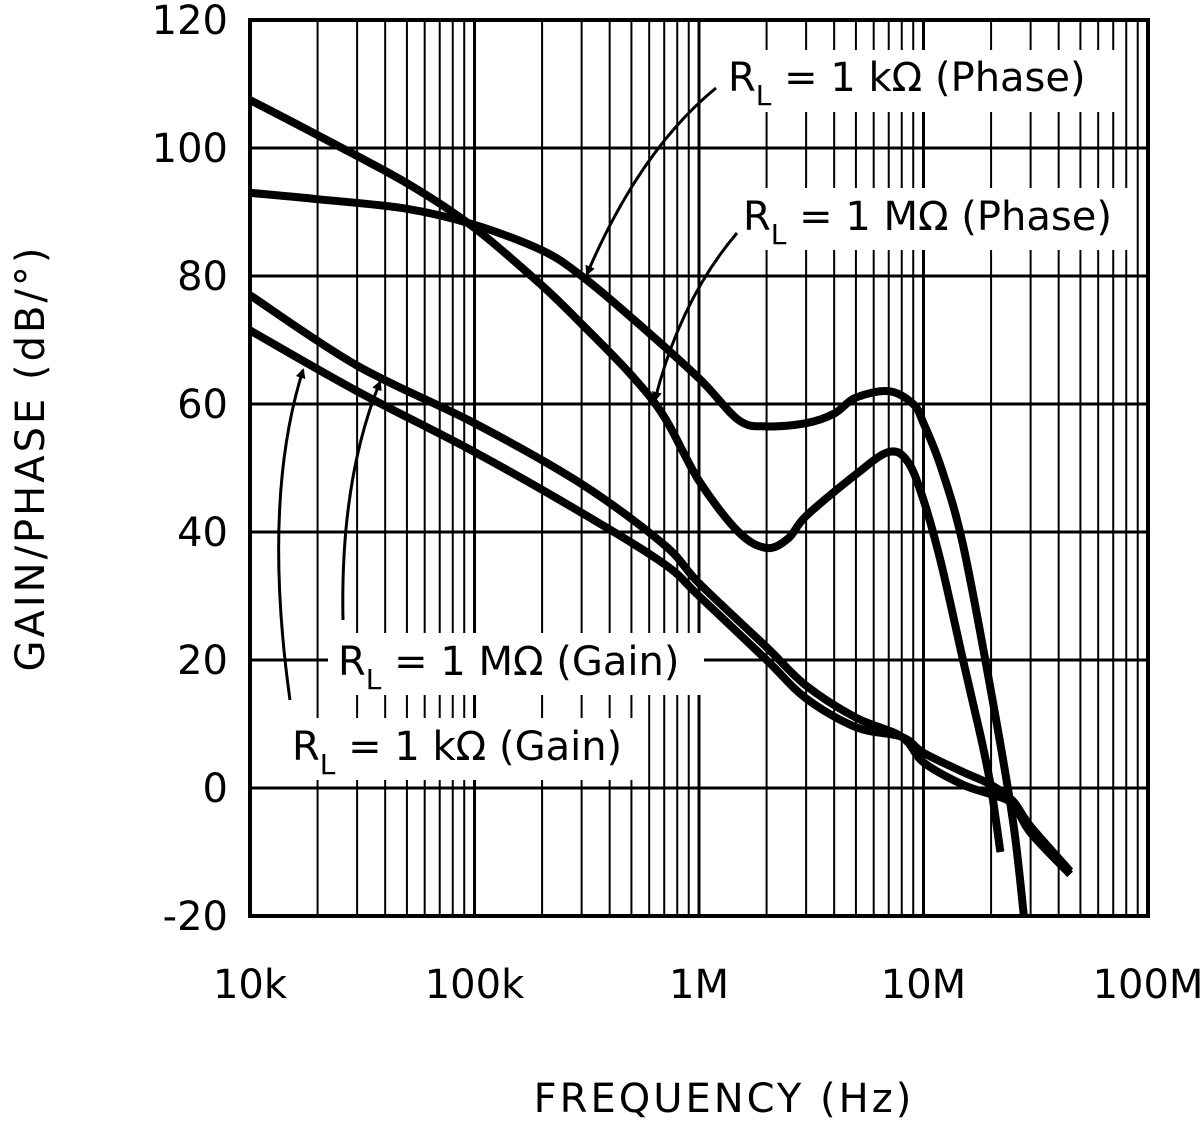 This screenshot has width=1201, height=1121. What do you see at coordinates (195, 917) in the screenshot?
I see `y-tick-label: -20` at bounding box center [195, 917].